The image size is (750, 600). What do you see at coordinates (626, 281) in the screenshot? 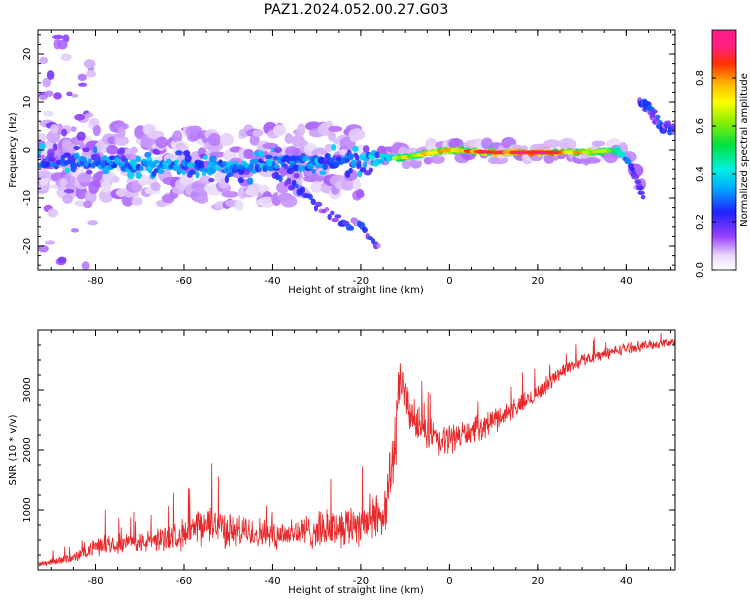
I see `spec-xtick-label: 40` at bounding box center [626, 281].